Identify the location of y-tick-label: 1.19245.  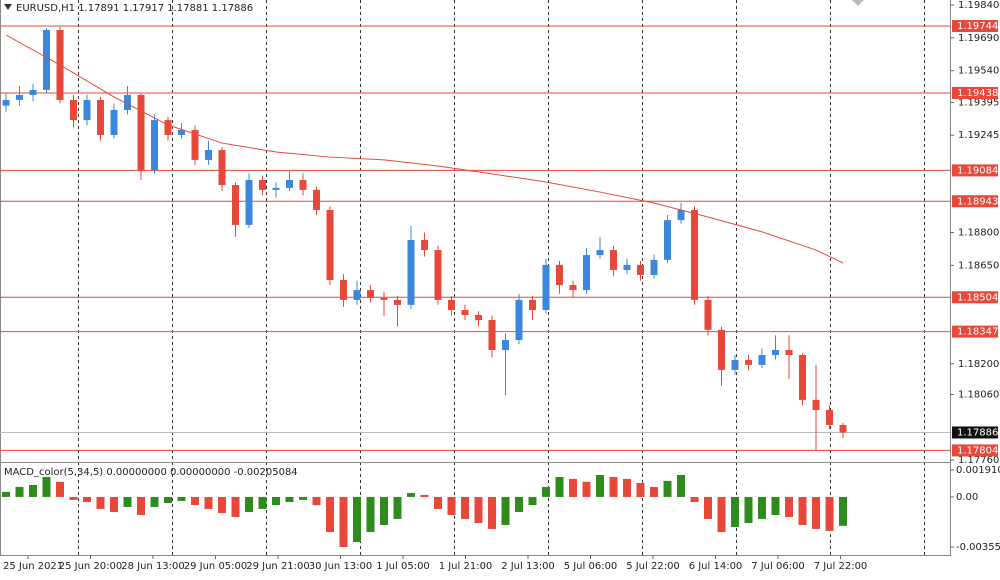
(978, 135).